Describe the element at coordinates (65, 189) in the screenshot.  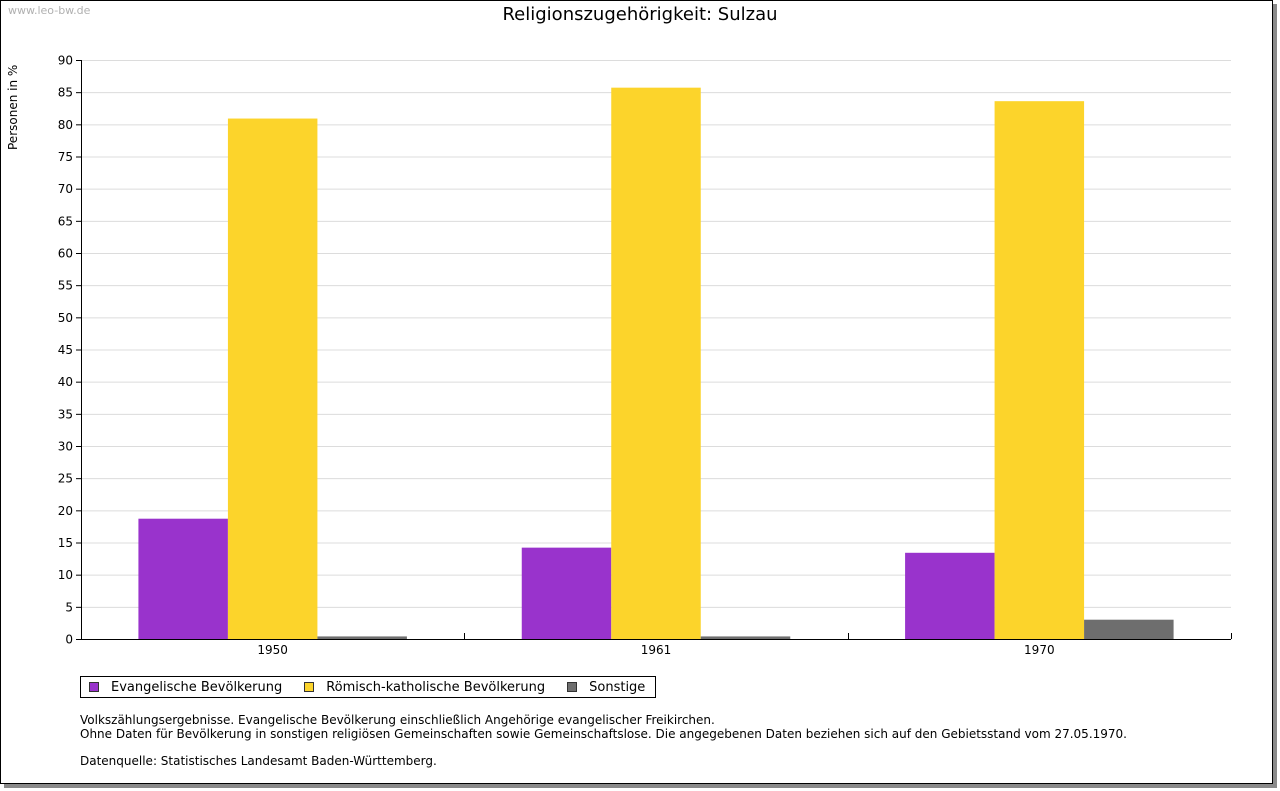
I see `y-tick-label: 70` at that location.